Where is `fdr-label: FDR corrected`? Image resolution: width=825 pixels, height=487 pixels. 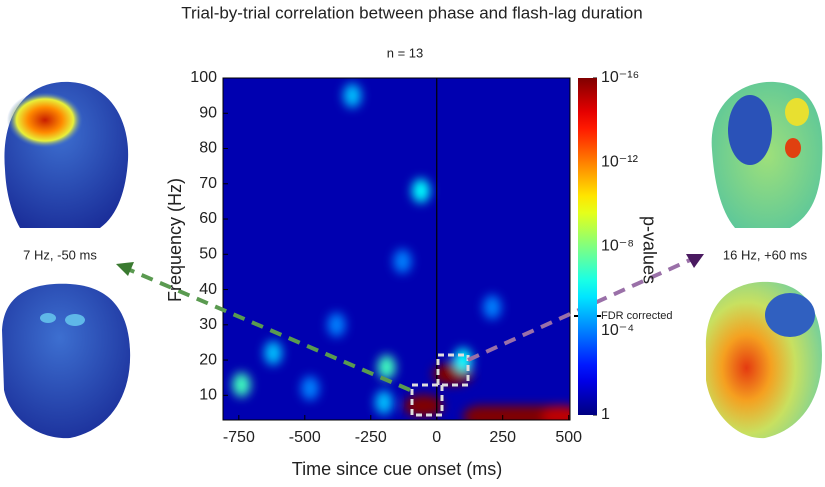 fdr-label: FDR corrected is located at coordinates (637, 316).